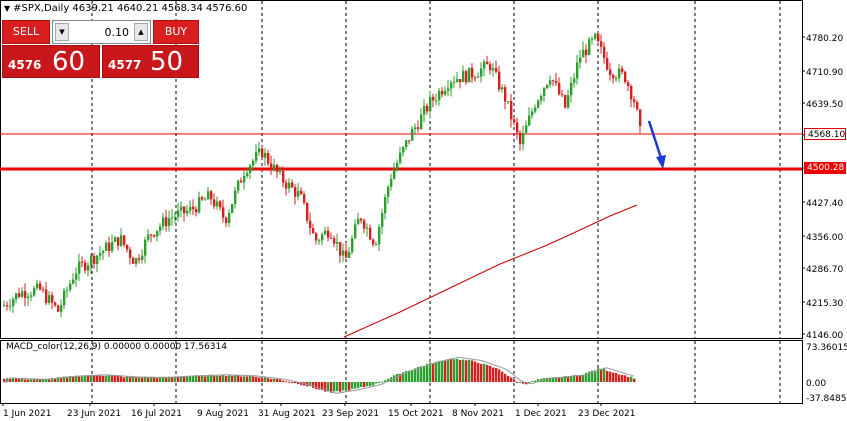  I want to click on volume-decrease-icon: ▼, so click(62, 32).